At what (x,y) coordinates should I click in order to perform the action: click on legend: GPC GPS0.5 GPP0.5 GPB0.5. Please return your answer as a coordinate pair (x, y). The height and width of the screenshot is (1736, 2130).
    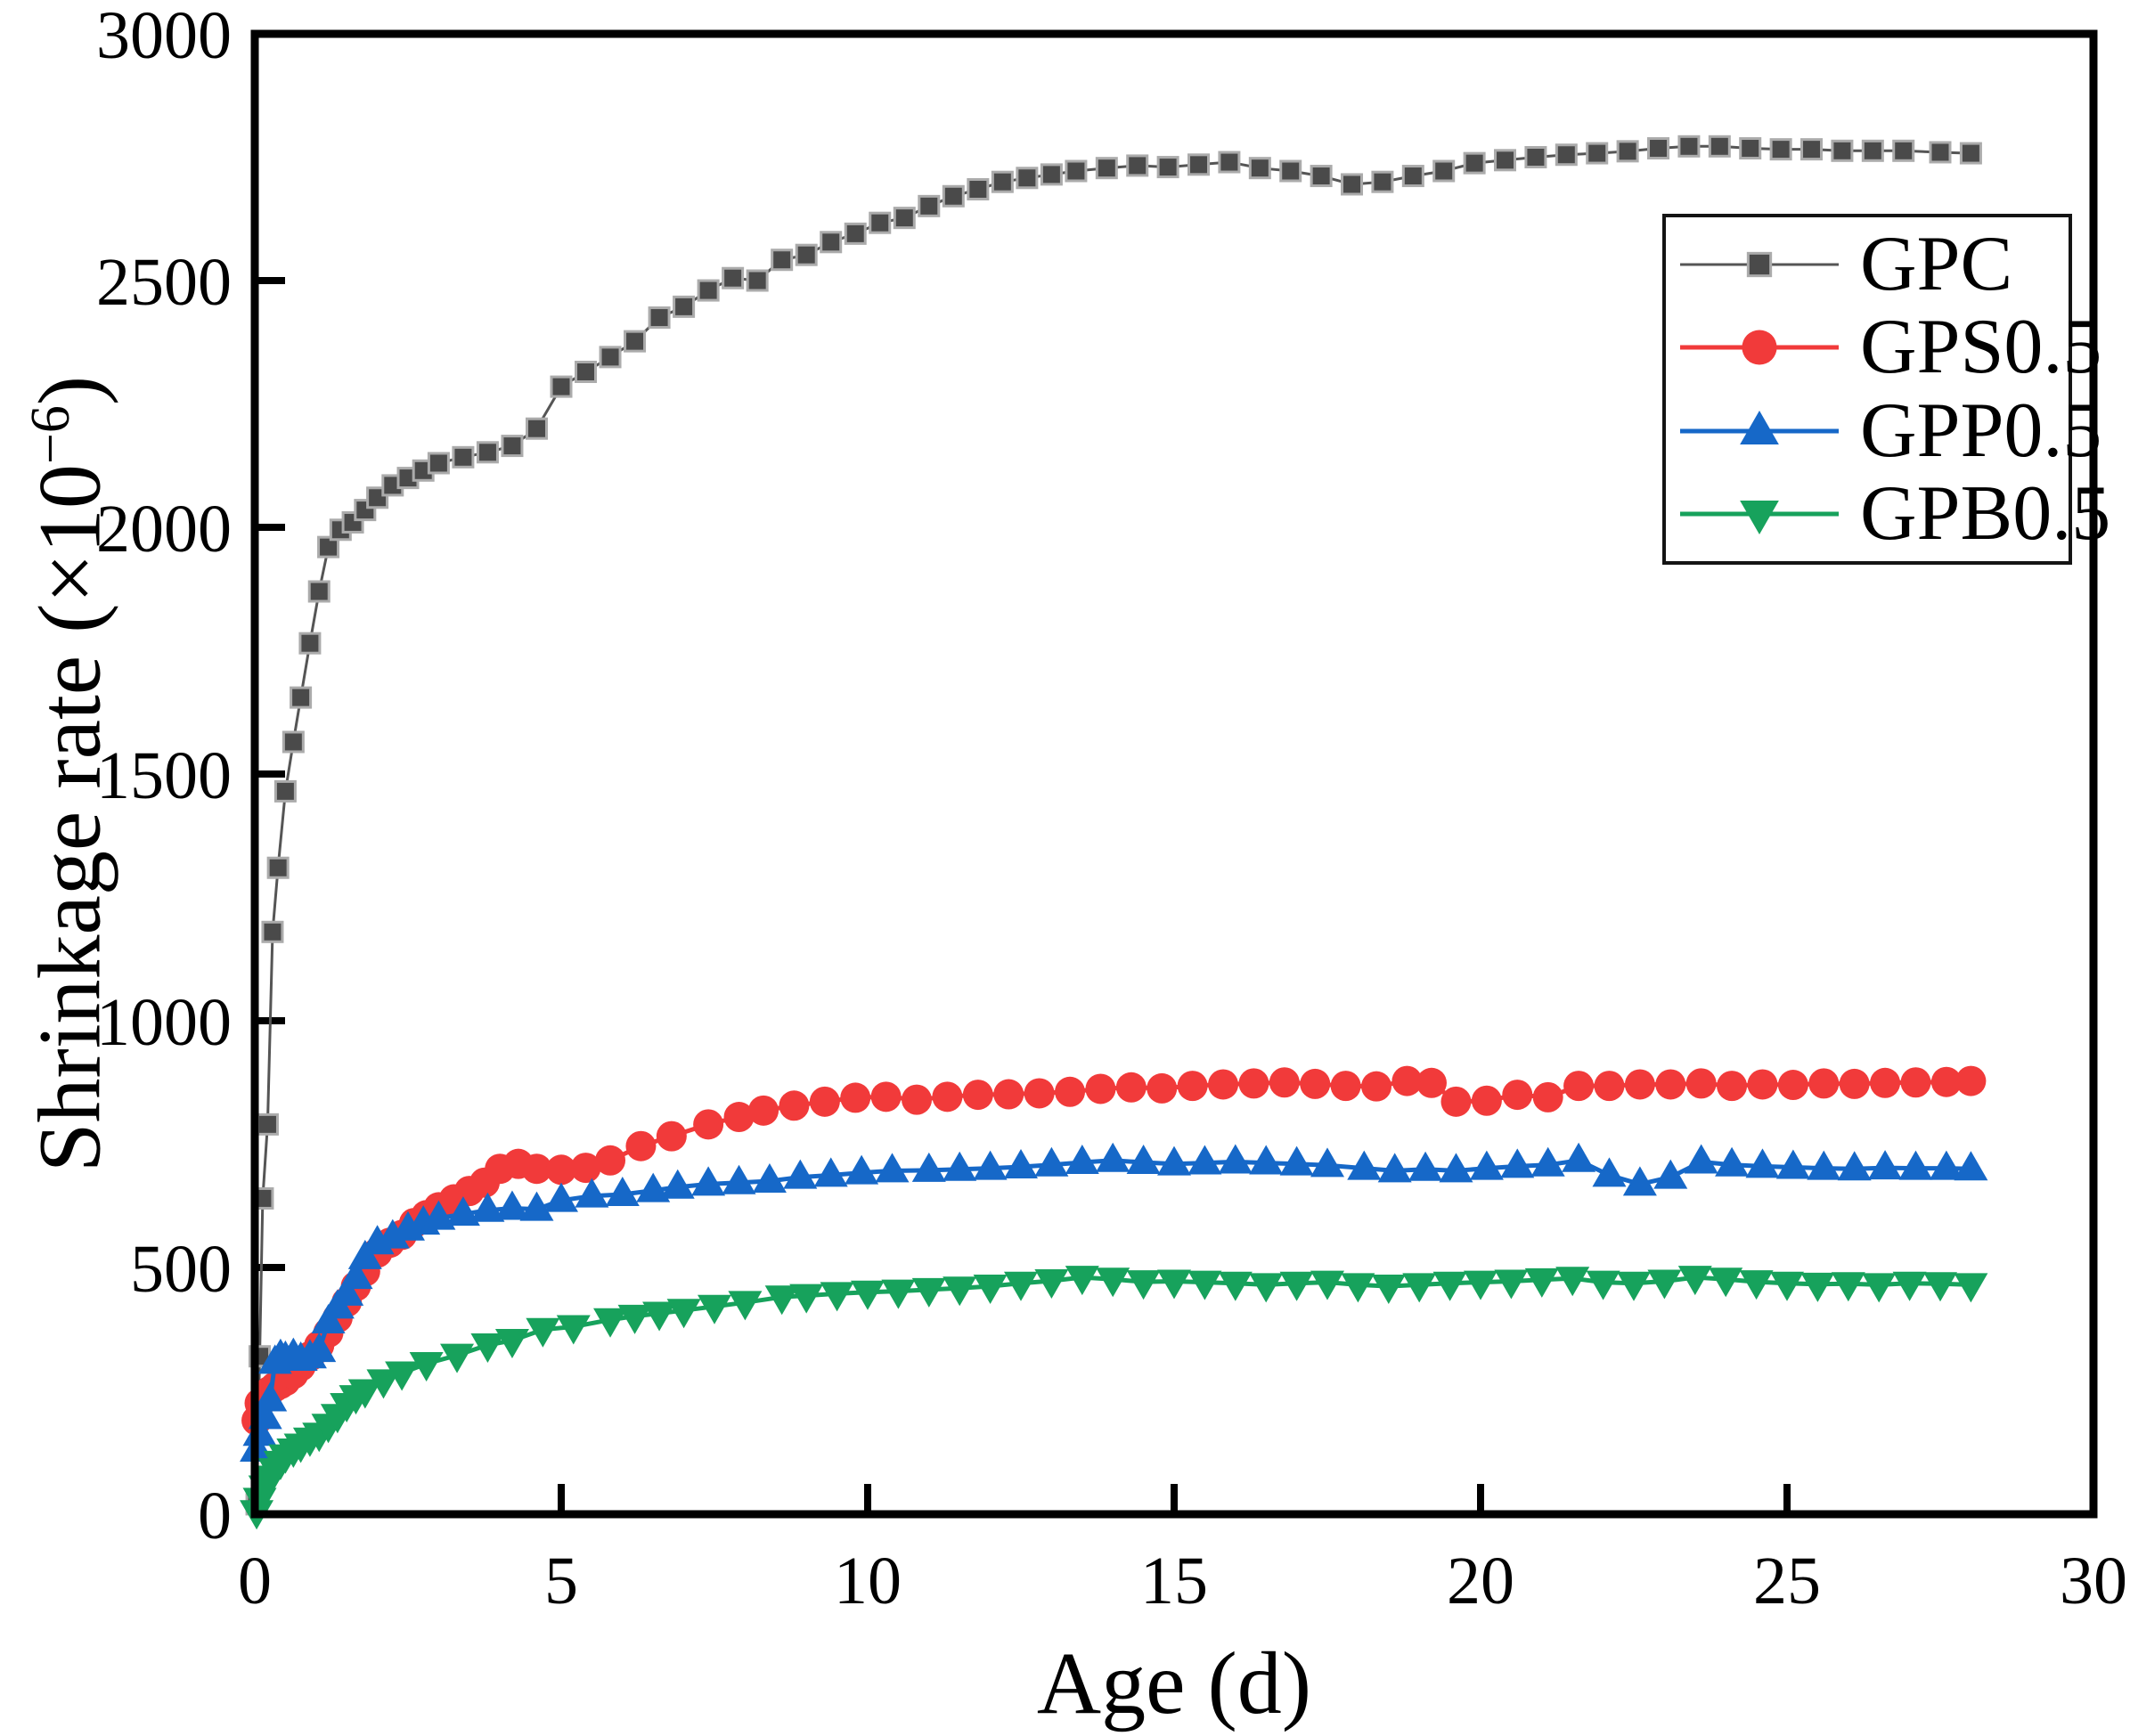
    Looking at the image, I should click on (1886, 389).